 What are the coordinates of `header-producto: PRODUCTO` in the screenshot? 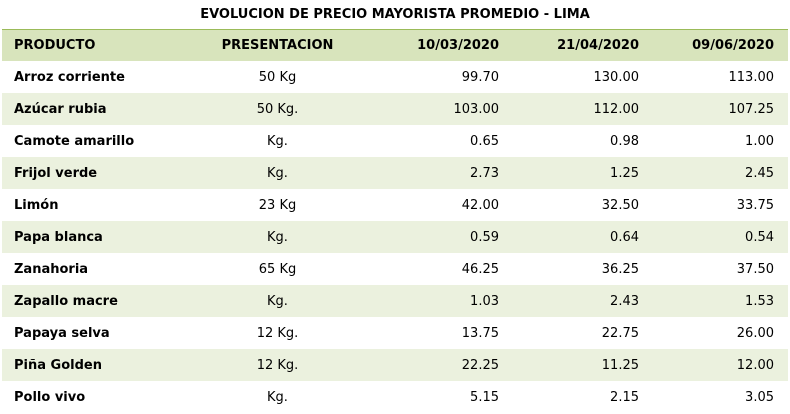 It's located at (94, 45).